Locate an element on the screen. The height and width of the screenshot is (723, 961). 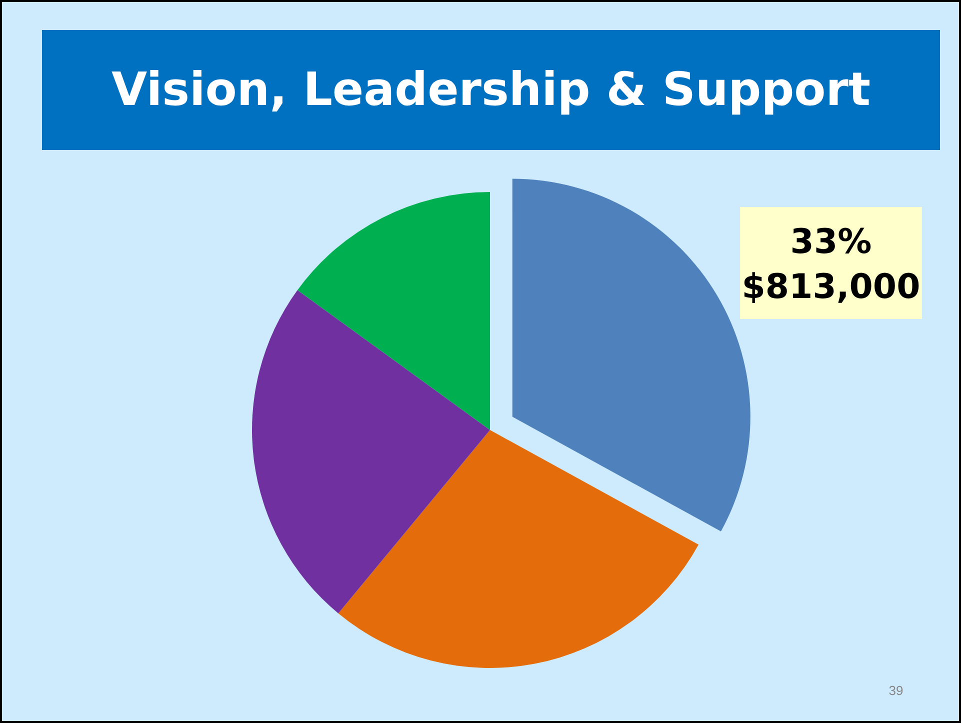
chart-title: Vision, Leadership & Support is located at coordinates (491, 89).